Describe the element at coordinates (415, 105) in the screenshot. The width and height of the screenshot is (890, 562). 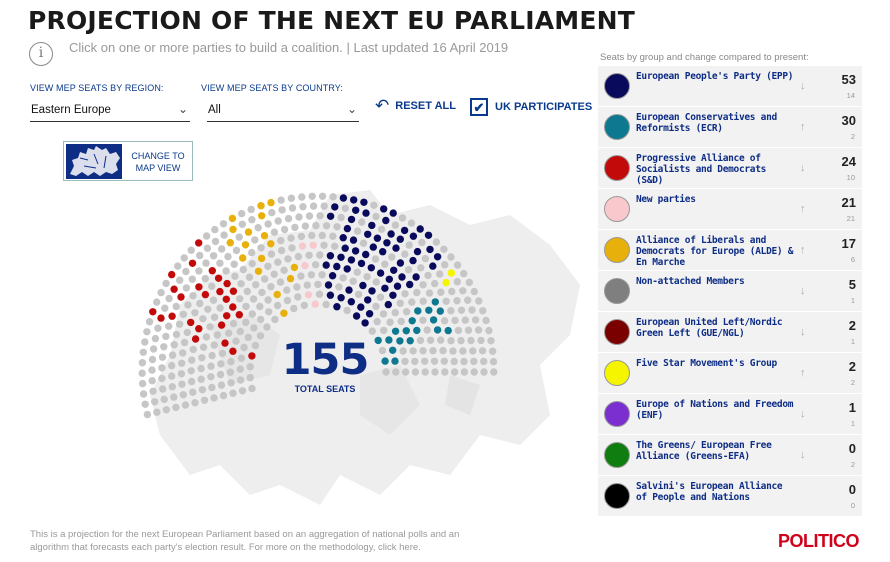
I see `reset-all-button: ↶ RESET ALL` at that location.